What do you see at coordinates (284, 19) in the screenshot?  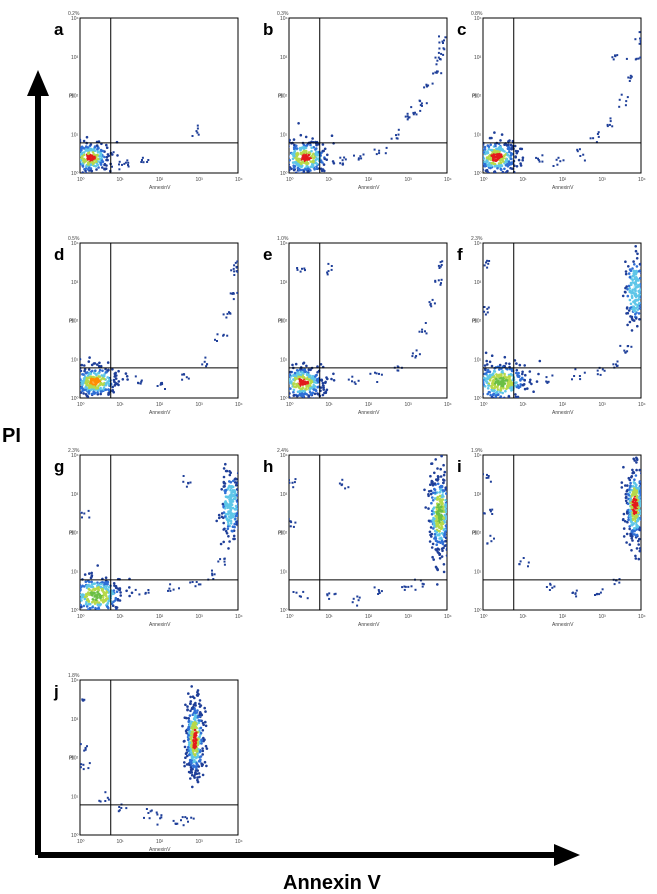 I see `y-tick-label: 10⁴` at bounding box center [284, 19].